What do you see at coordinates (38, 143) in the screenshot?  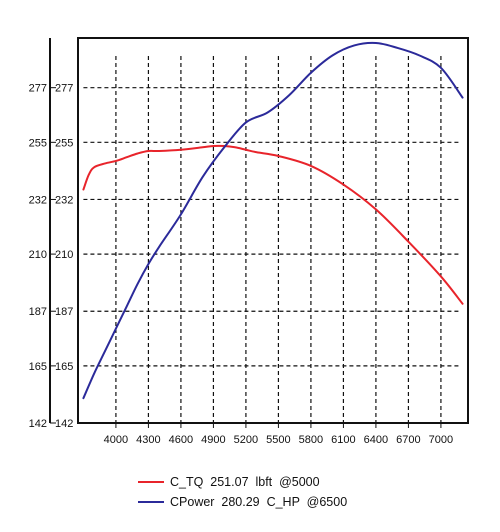 I see `outer-y-tick-label-255: 255` at bounding box center [38, 143].